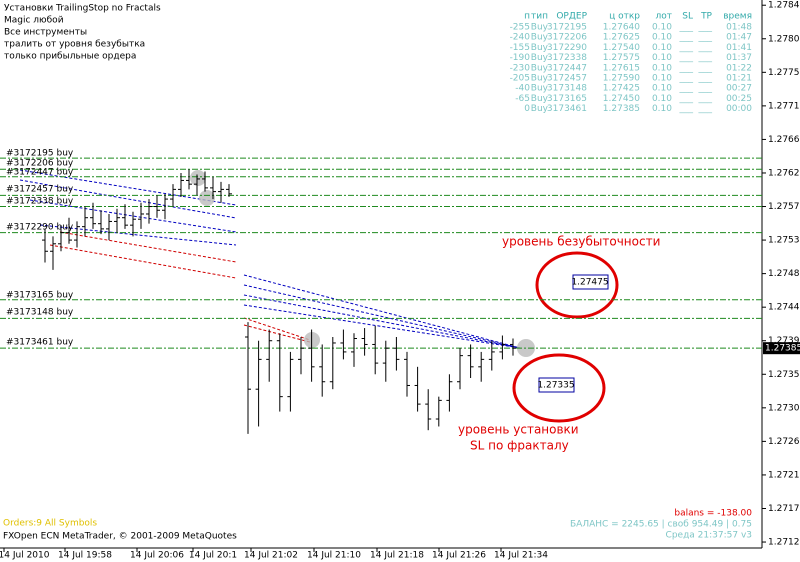  Describe the element at coordinates (567, 48) in the screenshot. I see `table-cell: 3172290` at that location.